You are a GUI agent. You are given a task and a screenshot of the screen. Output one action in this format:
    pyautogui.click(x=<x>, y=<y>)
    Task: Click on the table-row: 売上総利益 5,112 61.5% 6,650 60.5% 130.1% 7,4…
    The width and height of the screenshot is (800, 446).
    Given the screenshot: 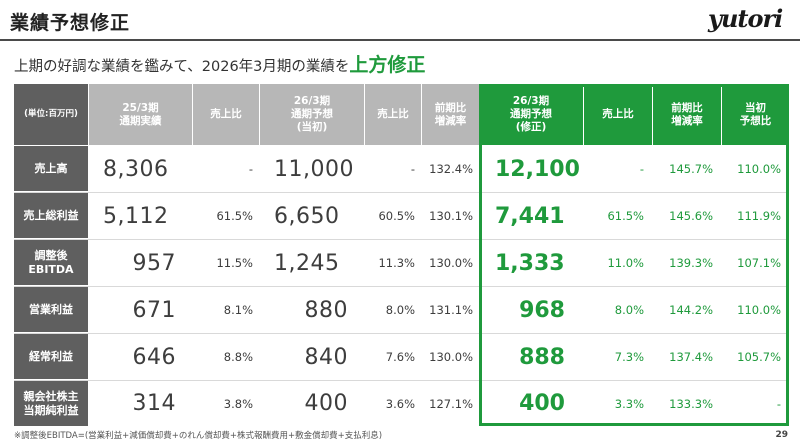 What is the action you would take?
    pyautogui.click(x=401, y=216)
    